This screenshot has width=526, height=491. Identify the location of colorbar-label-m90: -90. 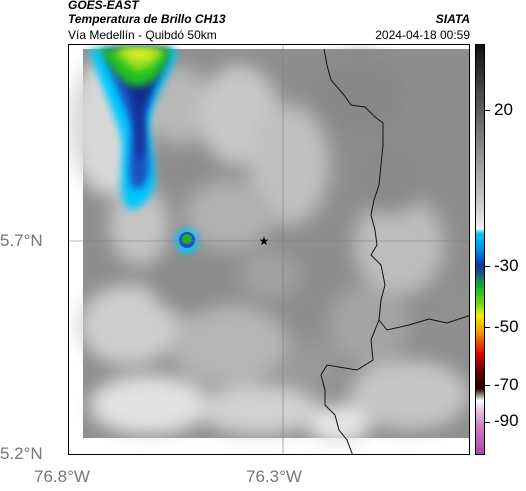
(506, 420).